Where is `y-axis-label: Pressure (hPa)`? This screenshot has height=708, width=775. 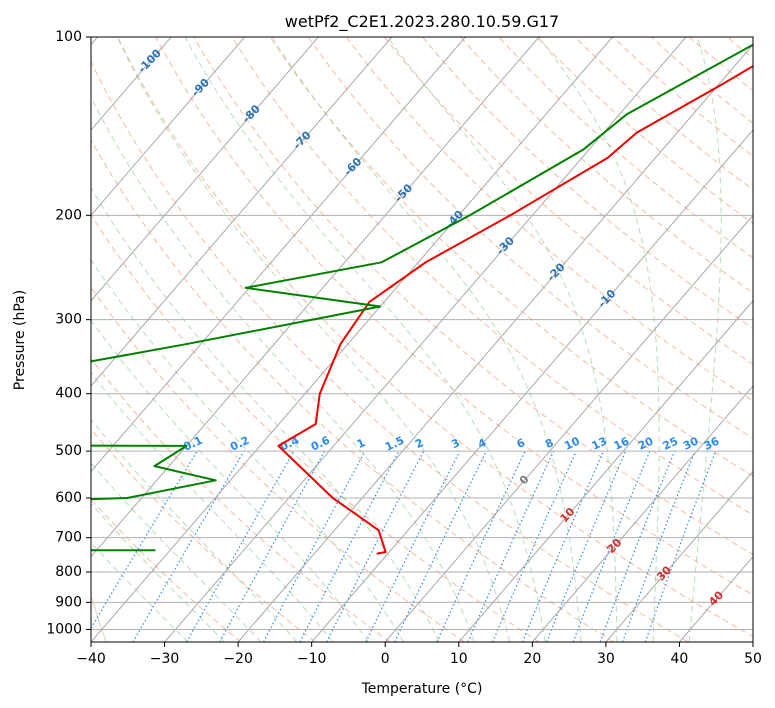
y-axis-label: Pressure (hPa) is located at coordinates (20, 340).